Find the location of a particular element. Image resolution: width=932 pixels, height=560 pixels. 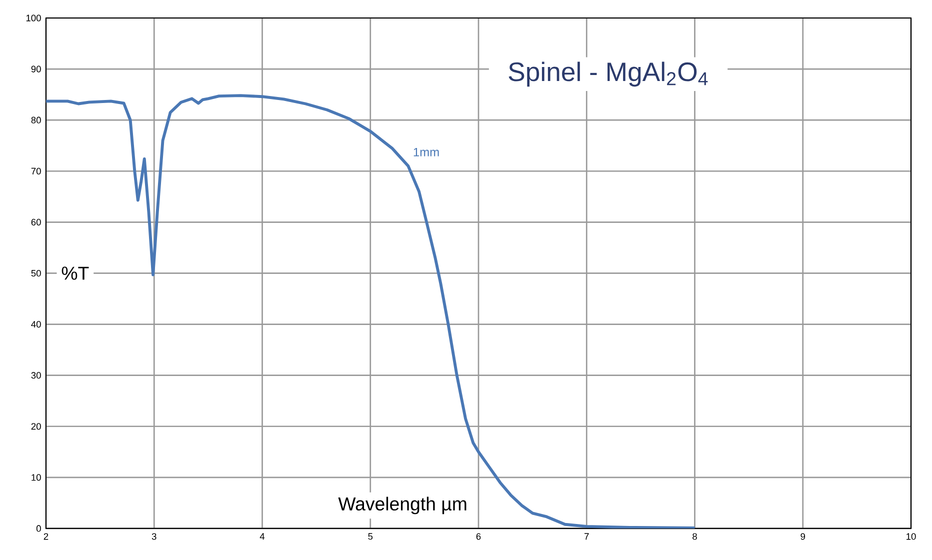

y-tick-label: 100 is located at coordinates (33, 18).